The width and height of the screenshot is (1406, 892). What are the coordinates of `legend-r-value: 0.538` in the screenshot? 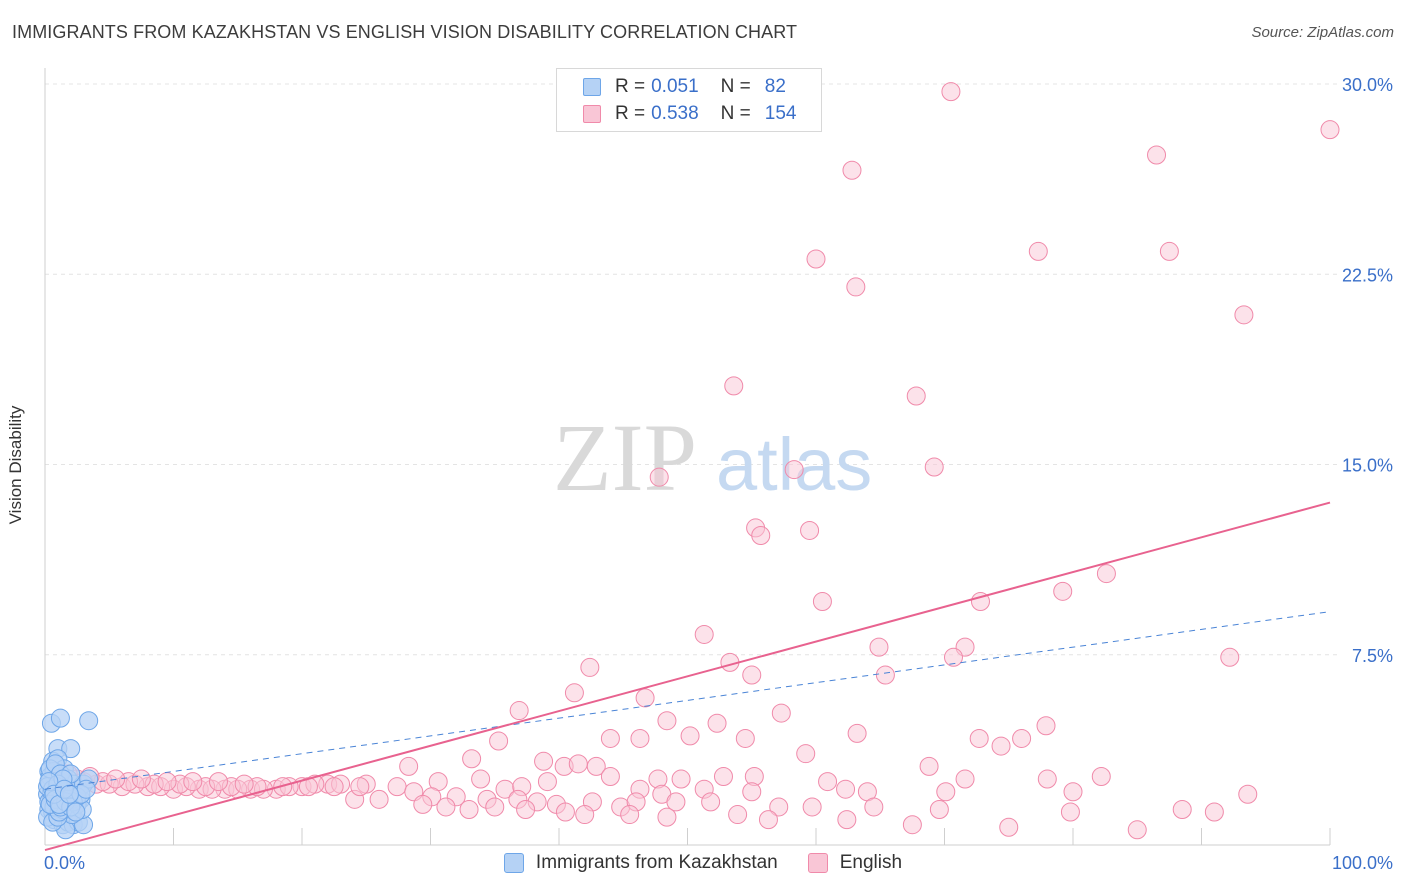 It's located at (675, 113).